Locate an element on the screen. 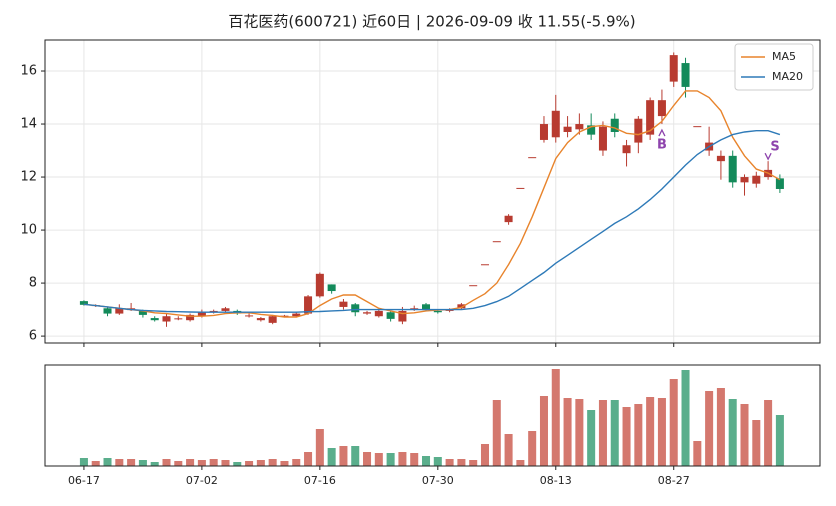 The height and width of the screenshot is (506, 836). legend-label: MA5 is located at coordinates (784, 56).